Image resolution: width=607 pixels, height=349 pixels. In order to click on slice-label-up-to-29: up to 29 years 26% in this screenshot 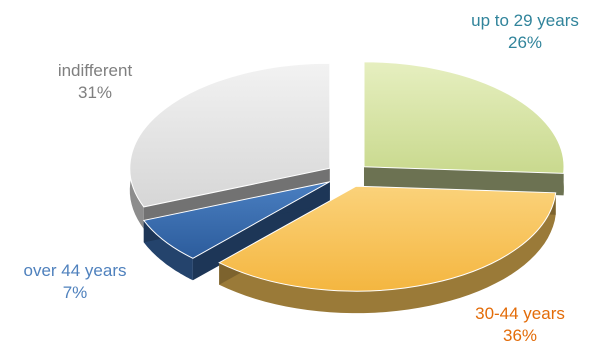, I will do `click(525, 32)`.